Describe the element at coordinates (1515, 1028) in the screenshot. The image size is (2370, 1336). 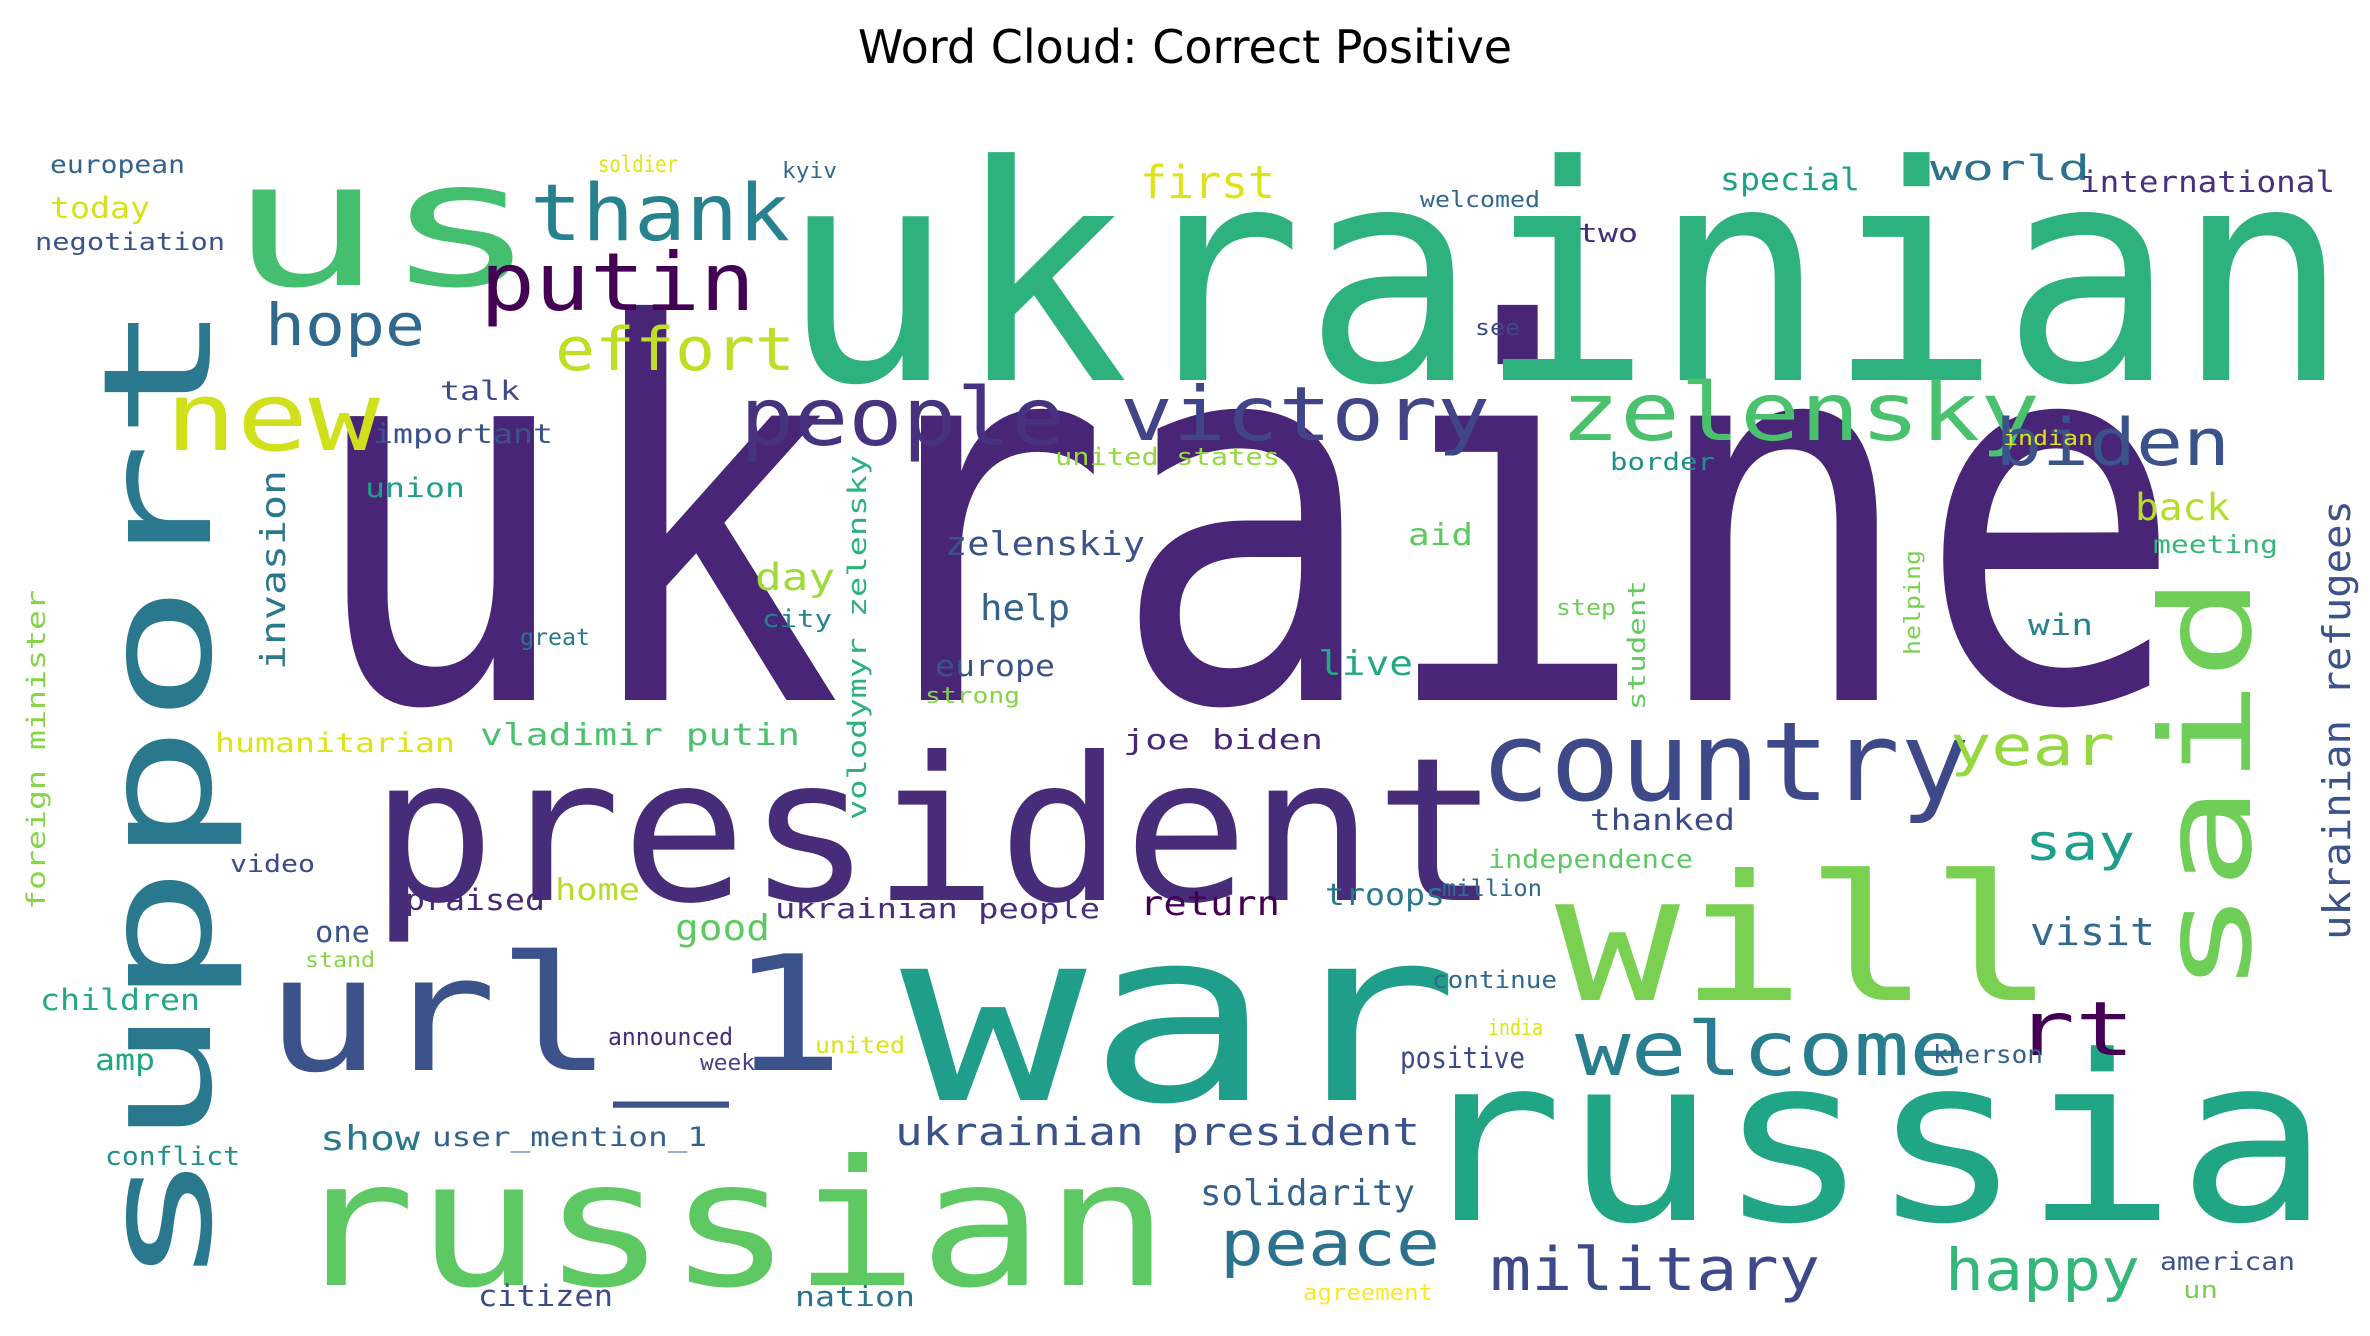
I see `word-india: india` at that location.